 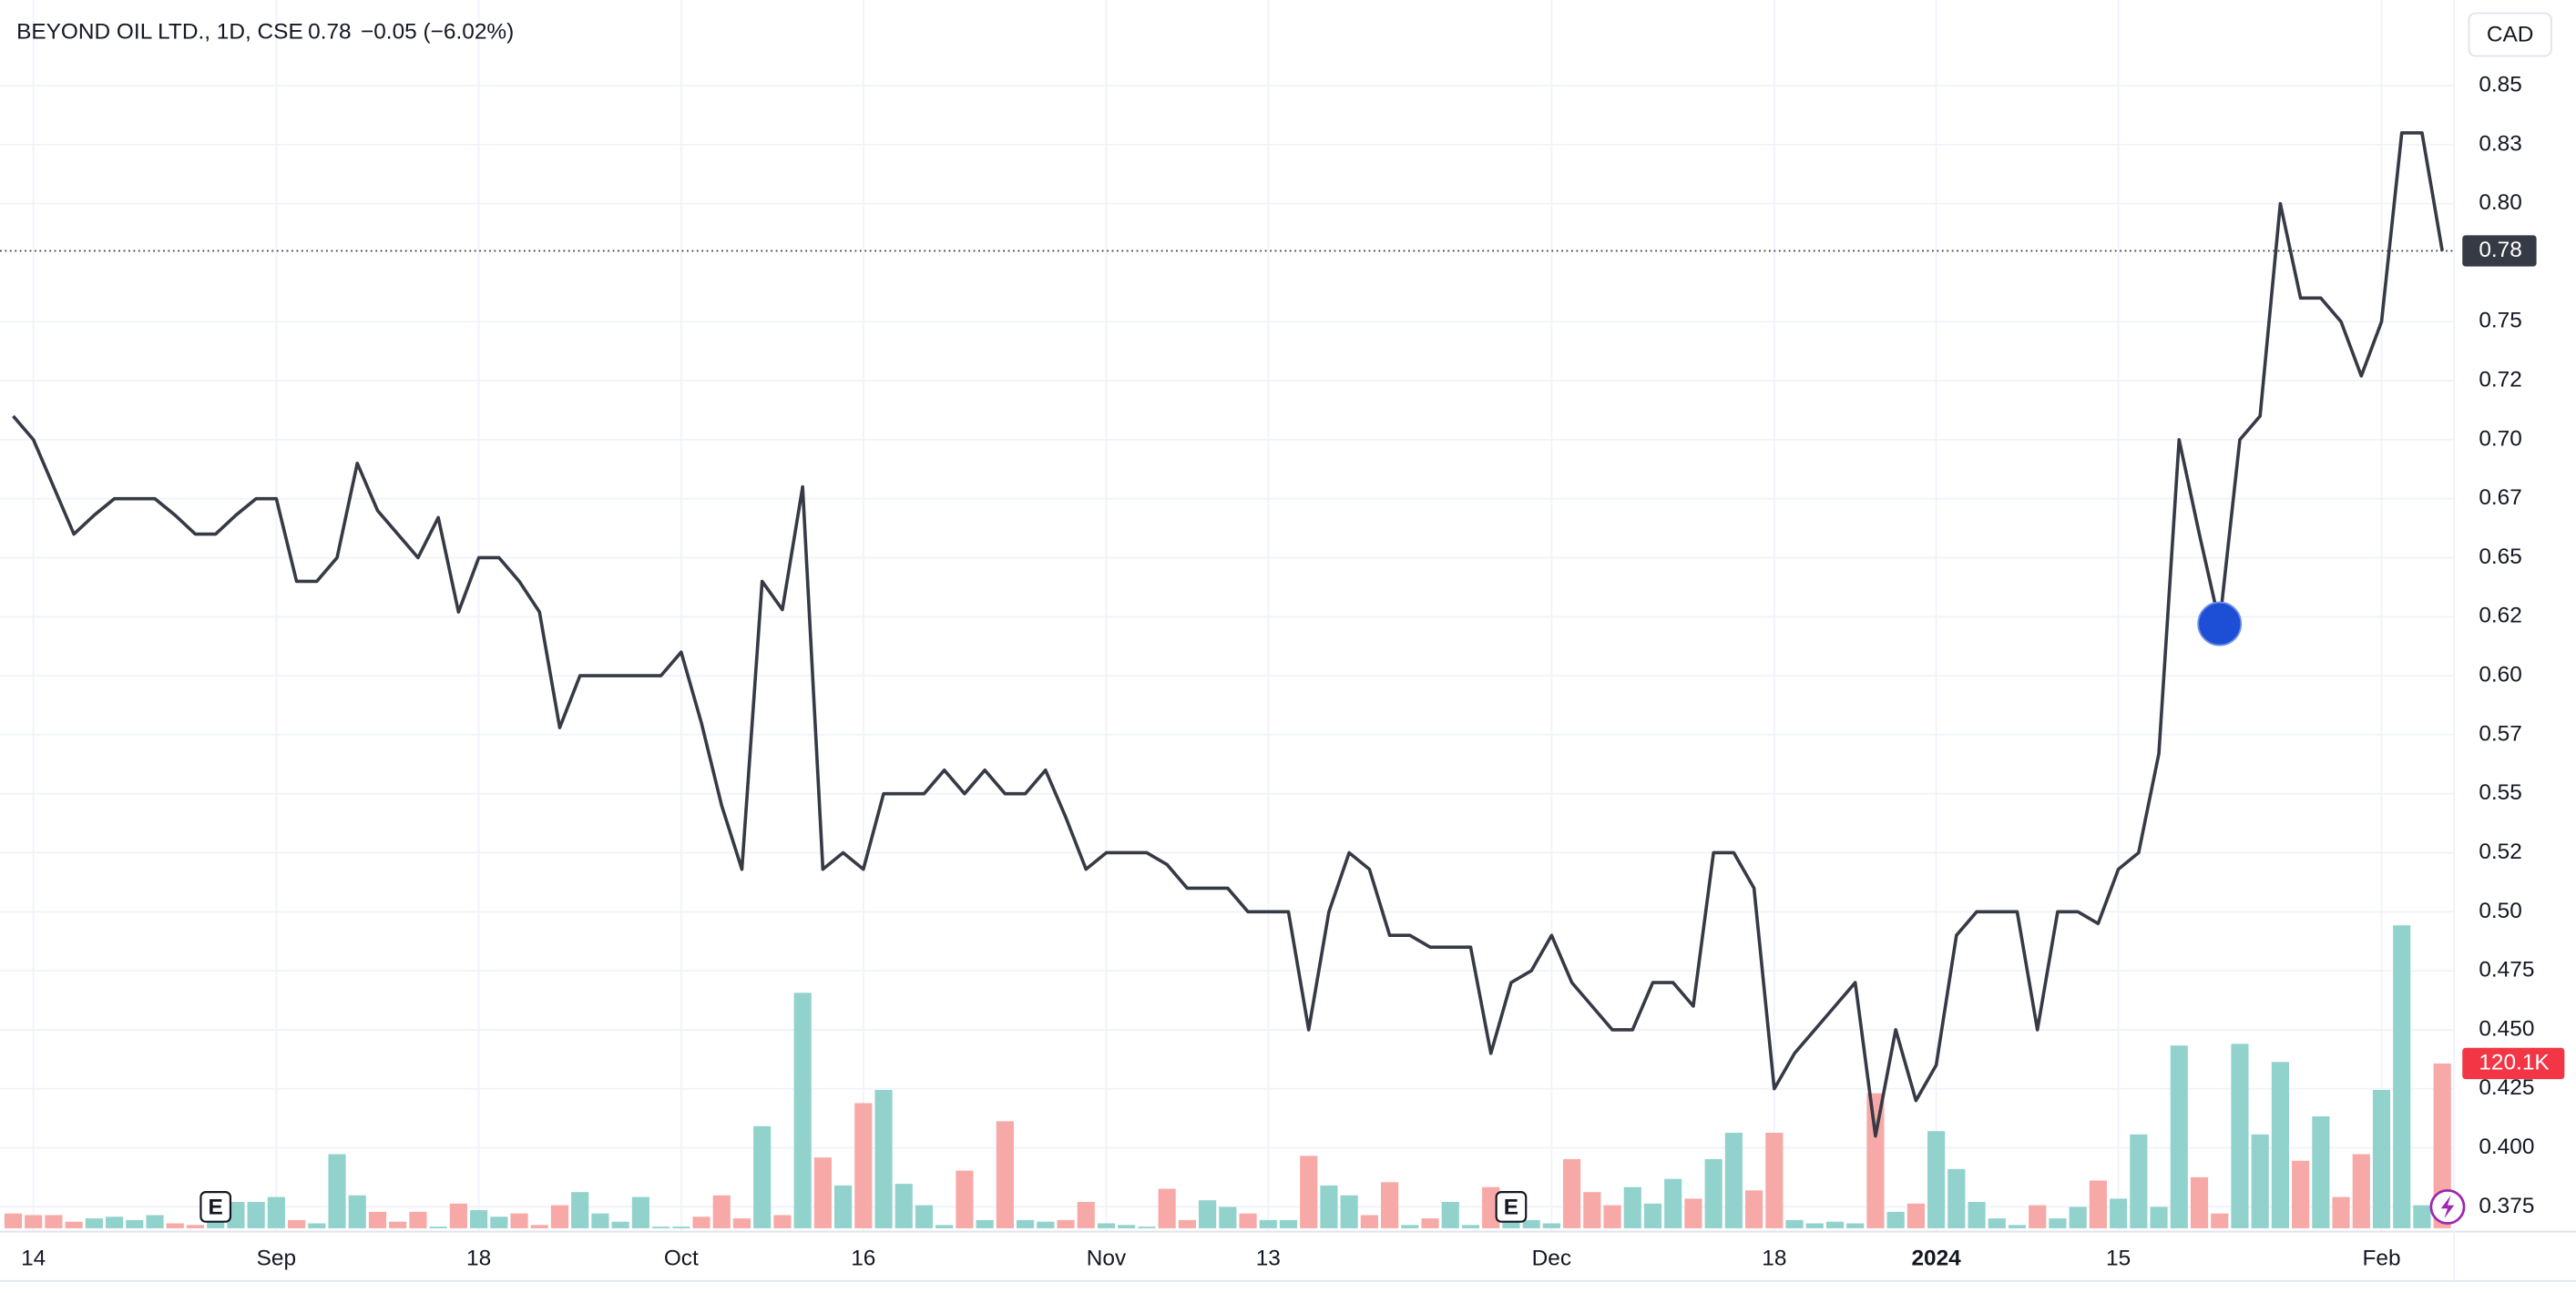 I want to click on y-tick-label: 0.450, so click(x=2506, y=1028).